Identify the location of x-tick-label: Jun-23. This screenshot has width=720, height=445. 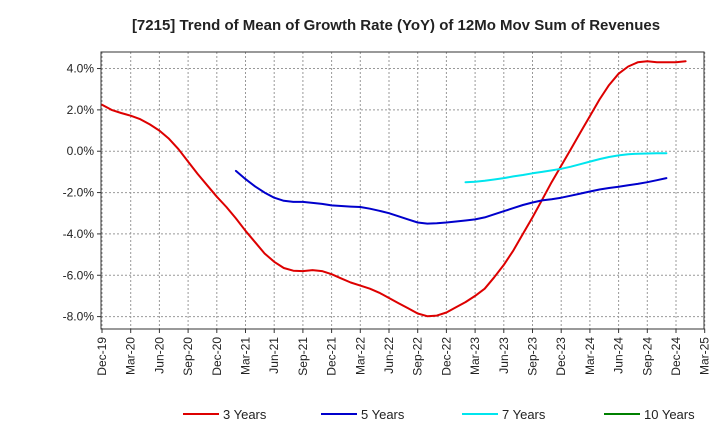
(504, 355).